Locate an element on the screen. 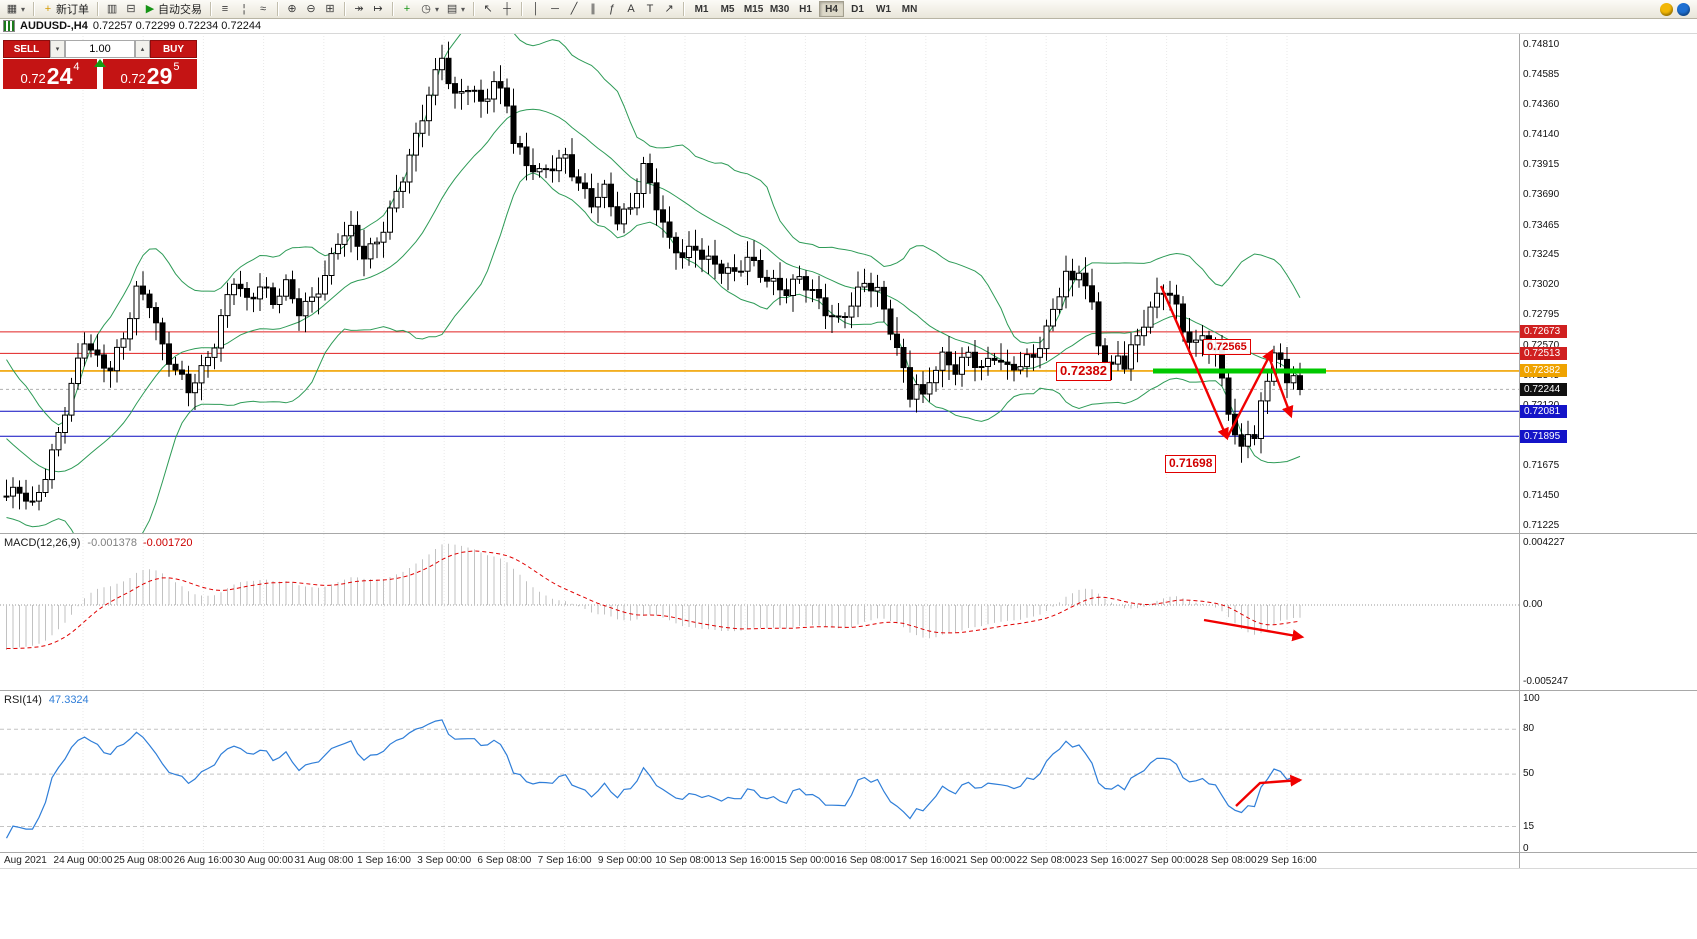 This screenshot has height=939, width=1697. chart-ohlc-values: 0.72257 0.72299 0.72234 0.72244 is located at coordinates (177, 26).